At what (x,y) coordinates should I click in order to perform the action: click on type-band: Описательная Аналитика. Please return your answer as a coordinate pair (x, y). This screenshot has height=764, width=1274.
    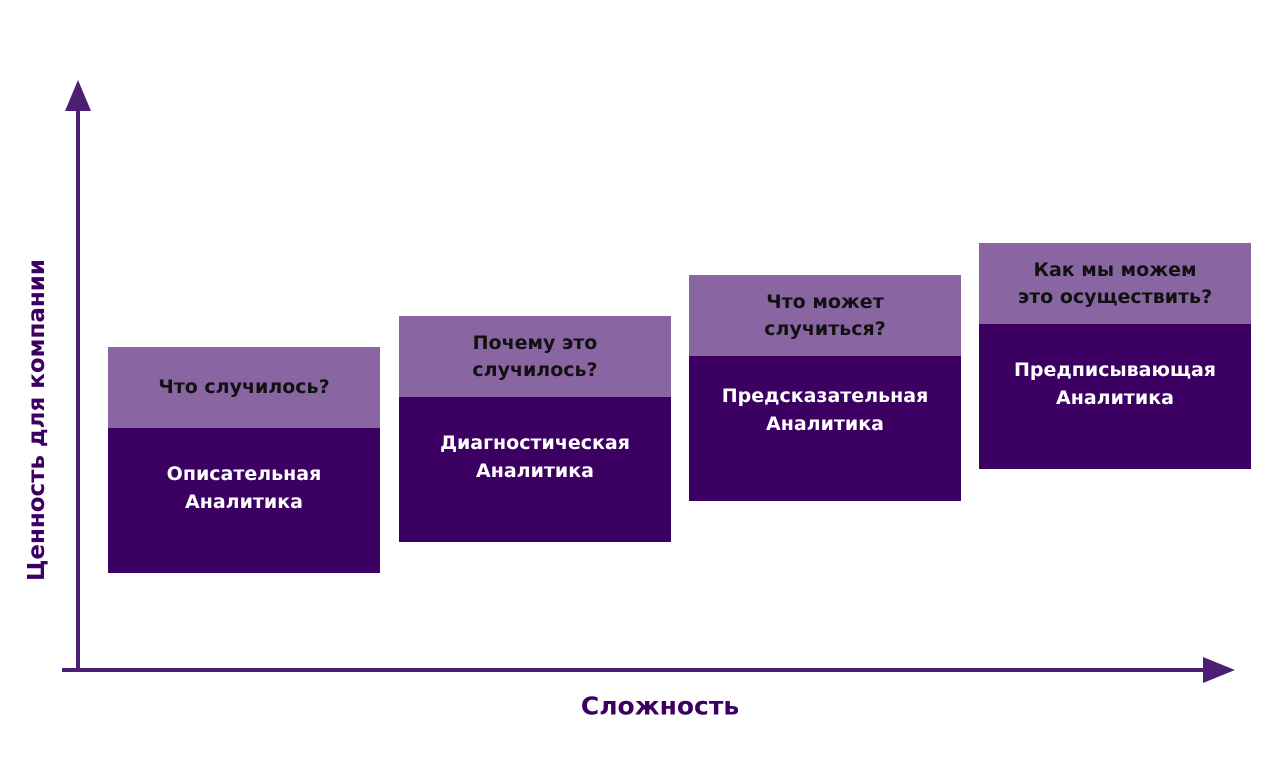
    Looking at the image, I should click on (244, 500).